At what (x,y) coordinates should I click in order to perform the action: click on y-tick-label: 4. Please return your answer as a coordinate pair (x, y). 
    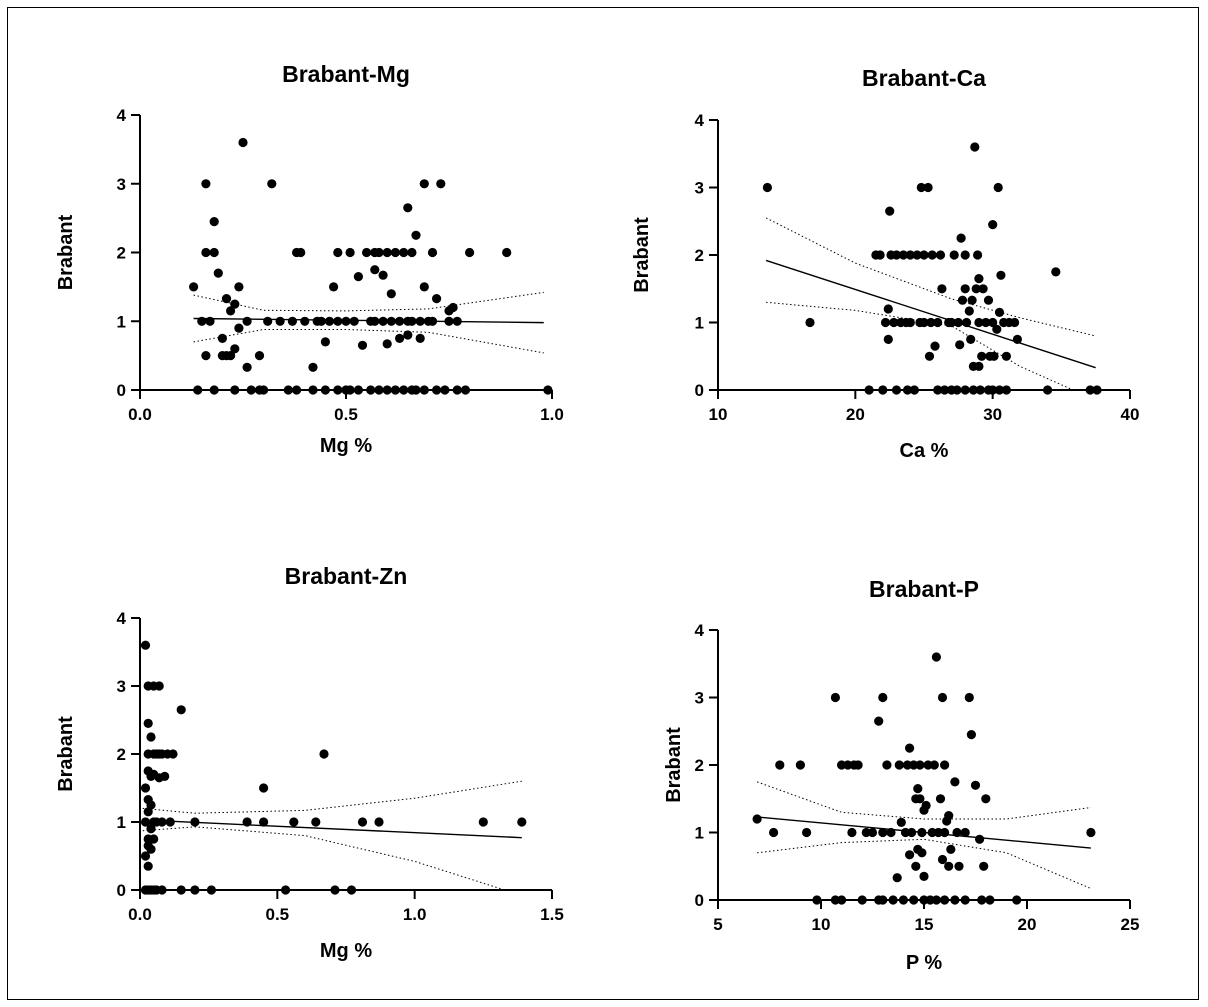
    Looking at the image, I should click on (122, 115).